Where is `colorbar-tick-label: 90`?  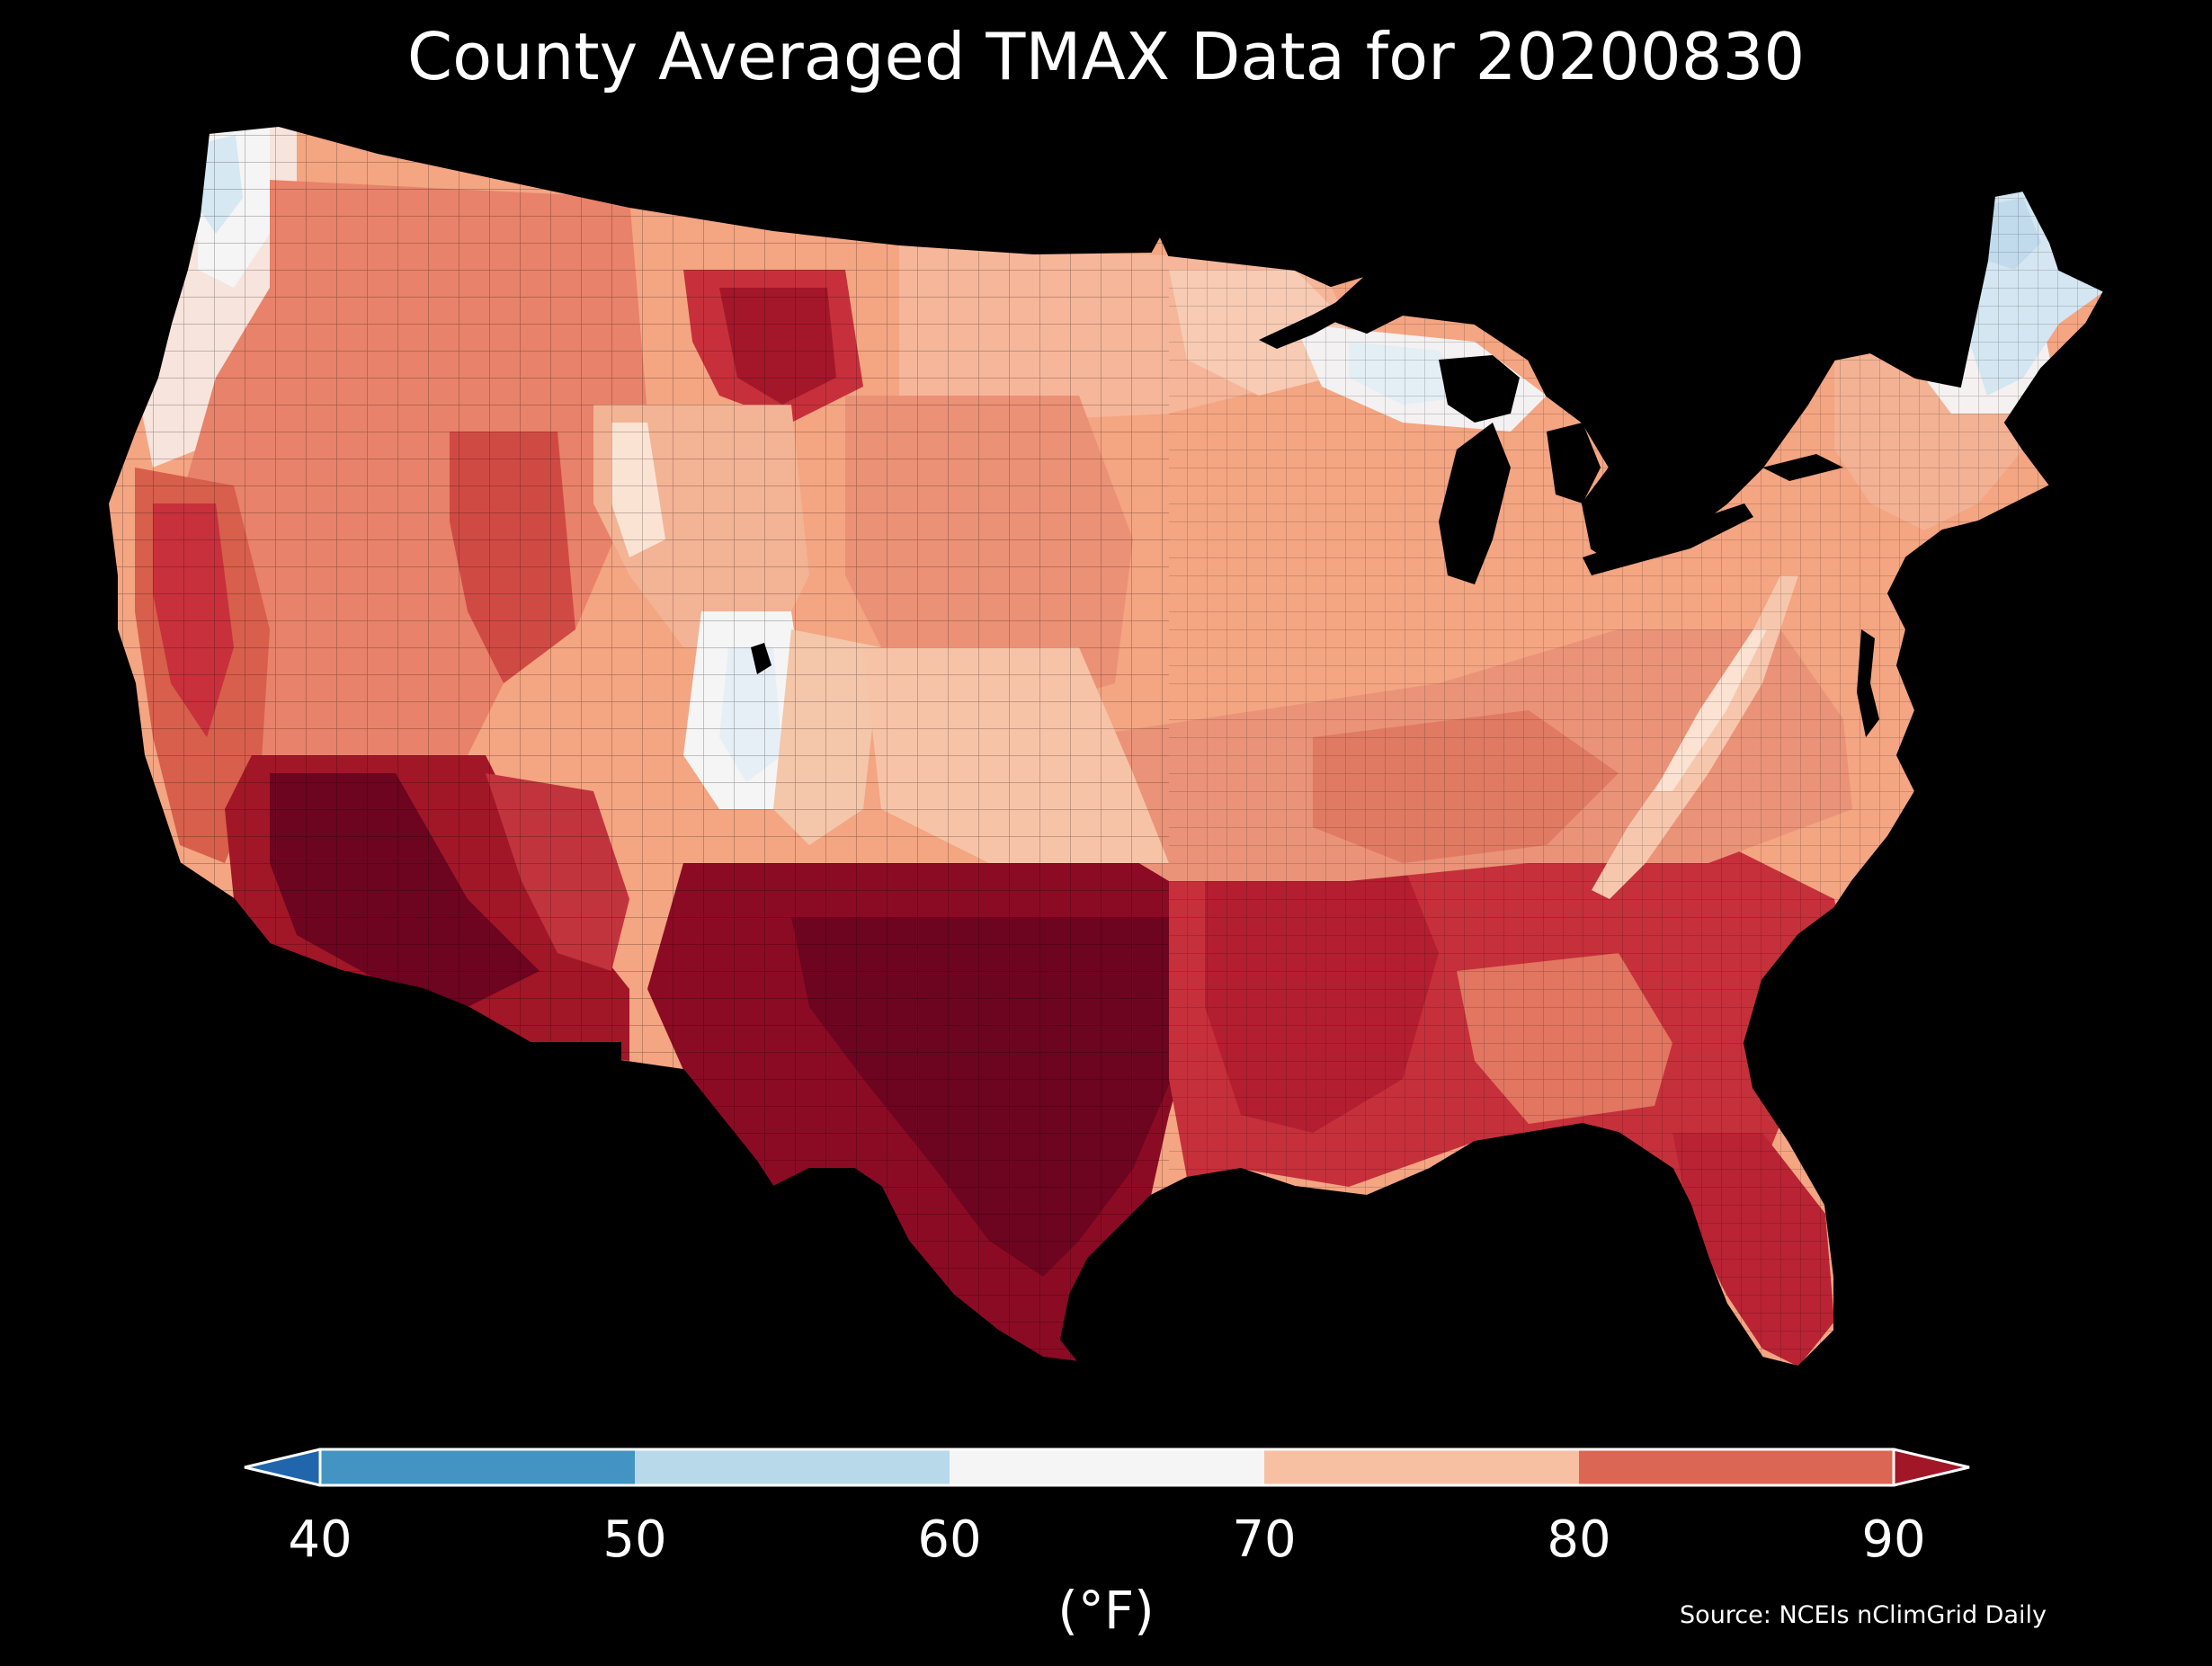
colorbar-tick-label: 90 is located at coordinates (1893, 1540).